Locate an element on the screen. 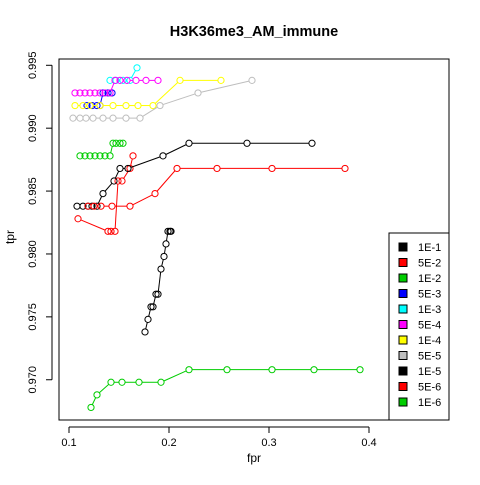 This screenshot has width=480, height=485. y-tick-label: 0.995 is located at coordinates (33, 66).